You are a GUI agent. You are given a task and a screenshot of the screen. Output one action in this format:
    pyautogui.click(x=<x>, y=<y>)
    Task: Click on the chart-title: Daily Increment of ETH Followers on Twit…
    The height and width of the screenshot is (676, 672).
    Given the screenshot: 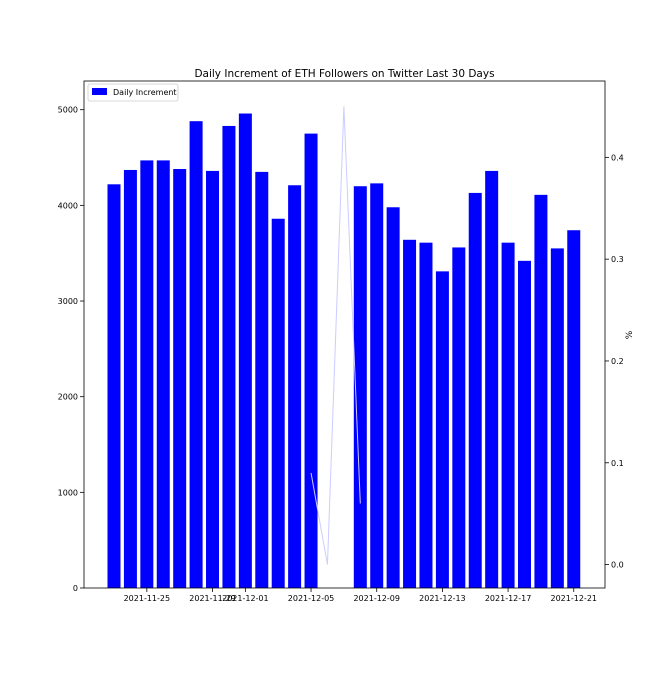 What is the action you would take?
    pyautogui.click(x=344, y=74)
    